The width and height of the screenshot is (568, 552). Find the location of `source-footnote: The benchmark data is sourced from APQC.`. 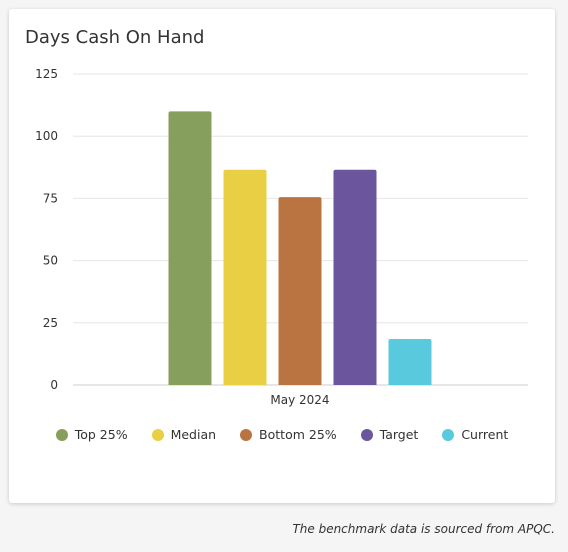

source-footnote: The benchmark data is sourced from APQC. is located at coordinates (423, 529).